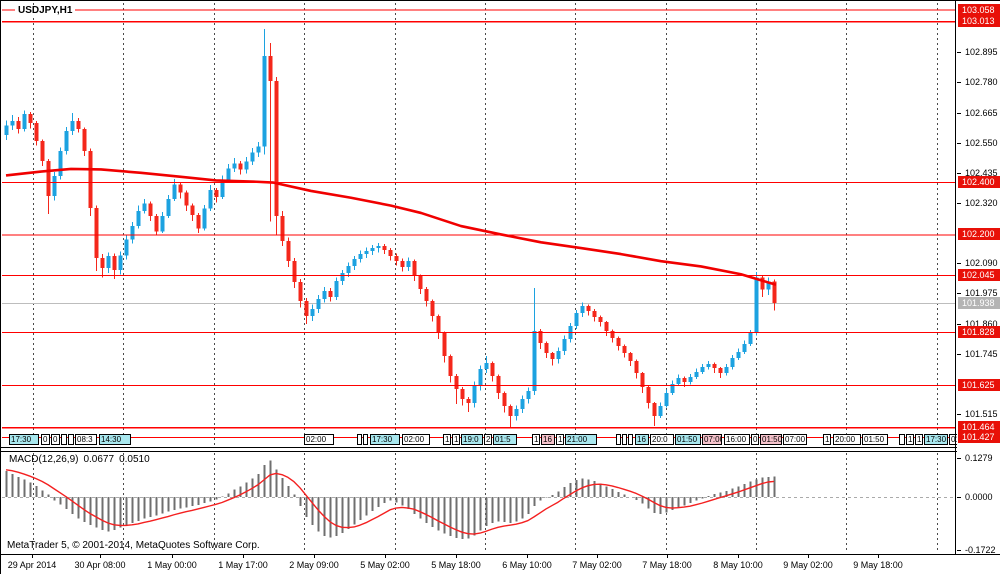  I want to click on price-tick-label: 102.320, so click(978, 203).